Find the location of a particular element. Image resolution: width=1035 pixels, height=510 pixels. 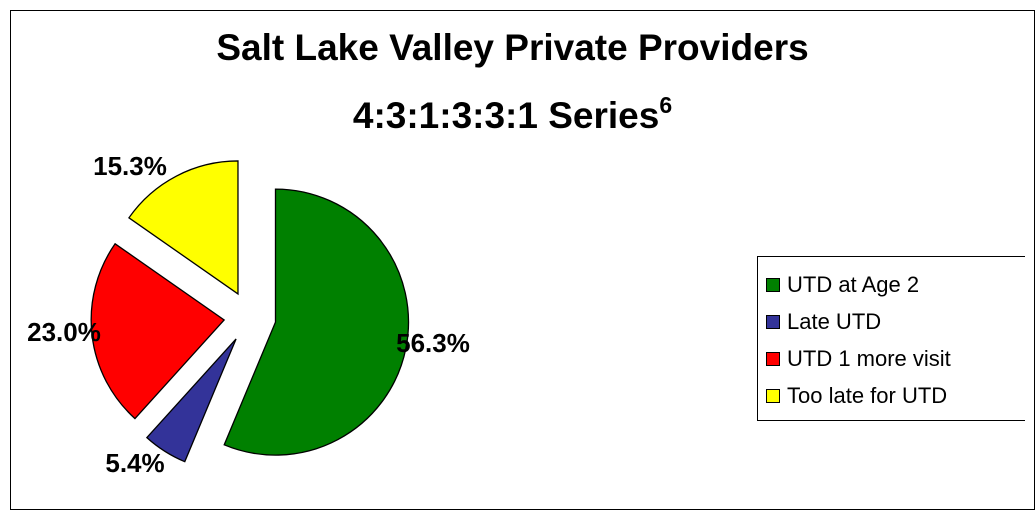

legend-item: Too late for UTD is located at coordinates (856, 396).